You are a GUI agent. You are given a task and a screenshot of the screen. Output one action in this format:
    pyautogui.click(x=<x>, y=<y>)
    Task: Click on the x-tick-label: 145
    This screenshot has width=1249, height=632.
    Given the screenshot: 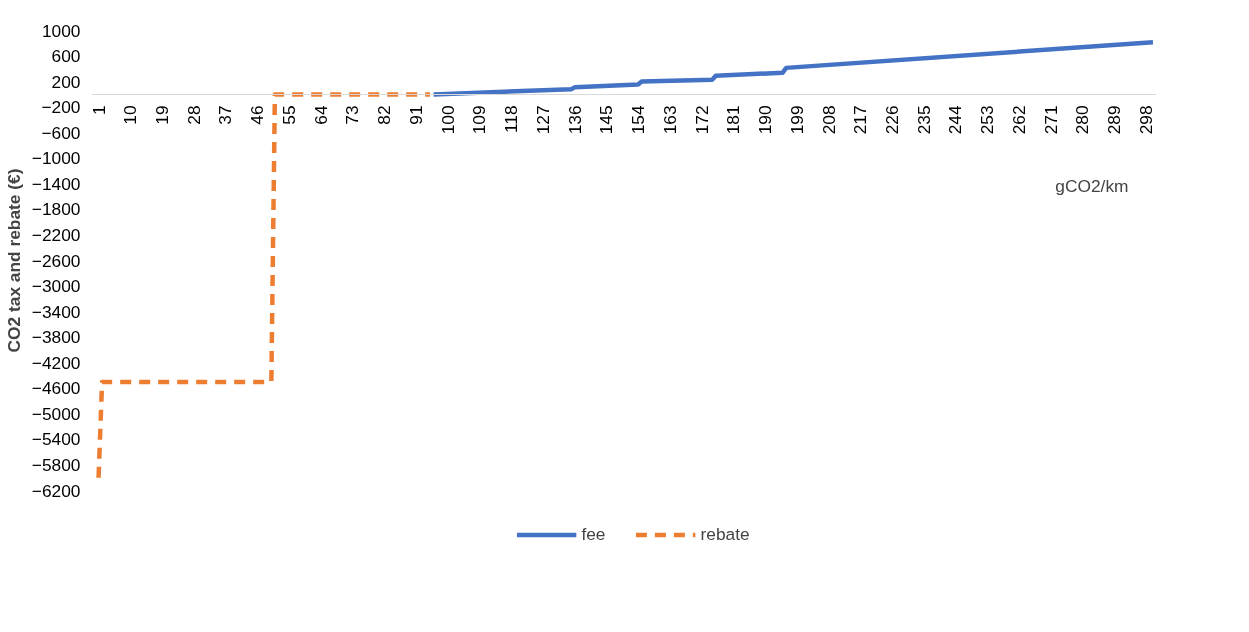 What is the action you would take?
    pyautogui.click(x=606, y=120)
    